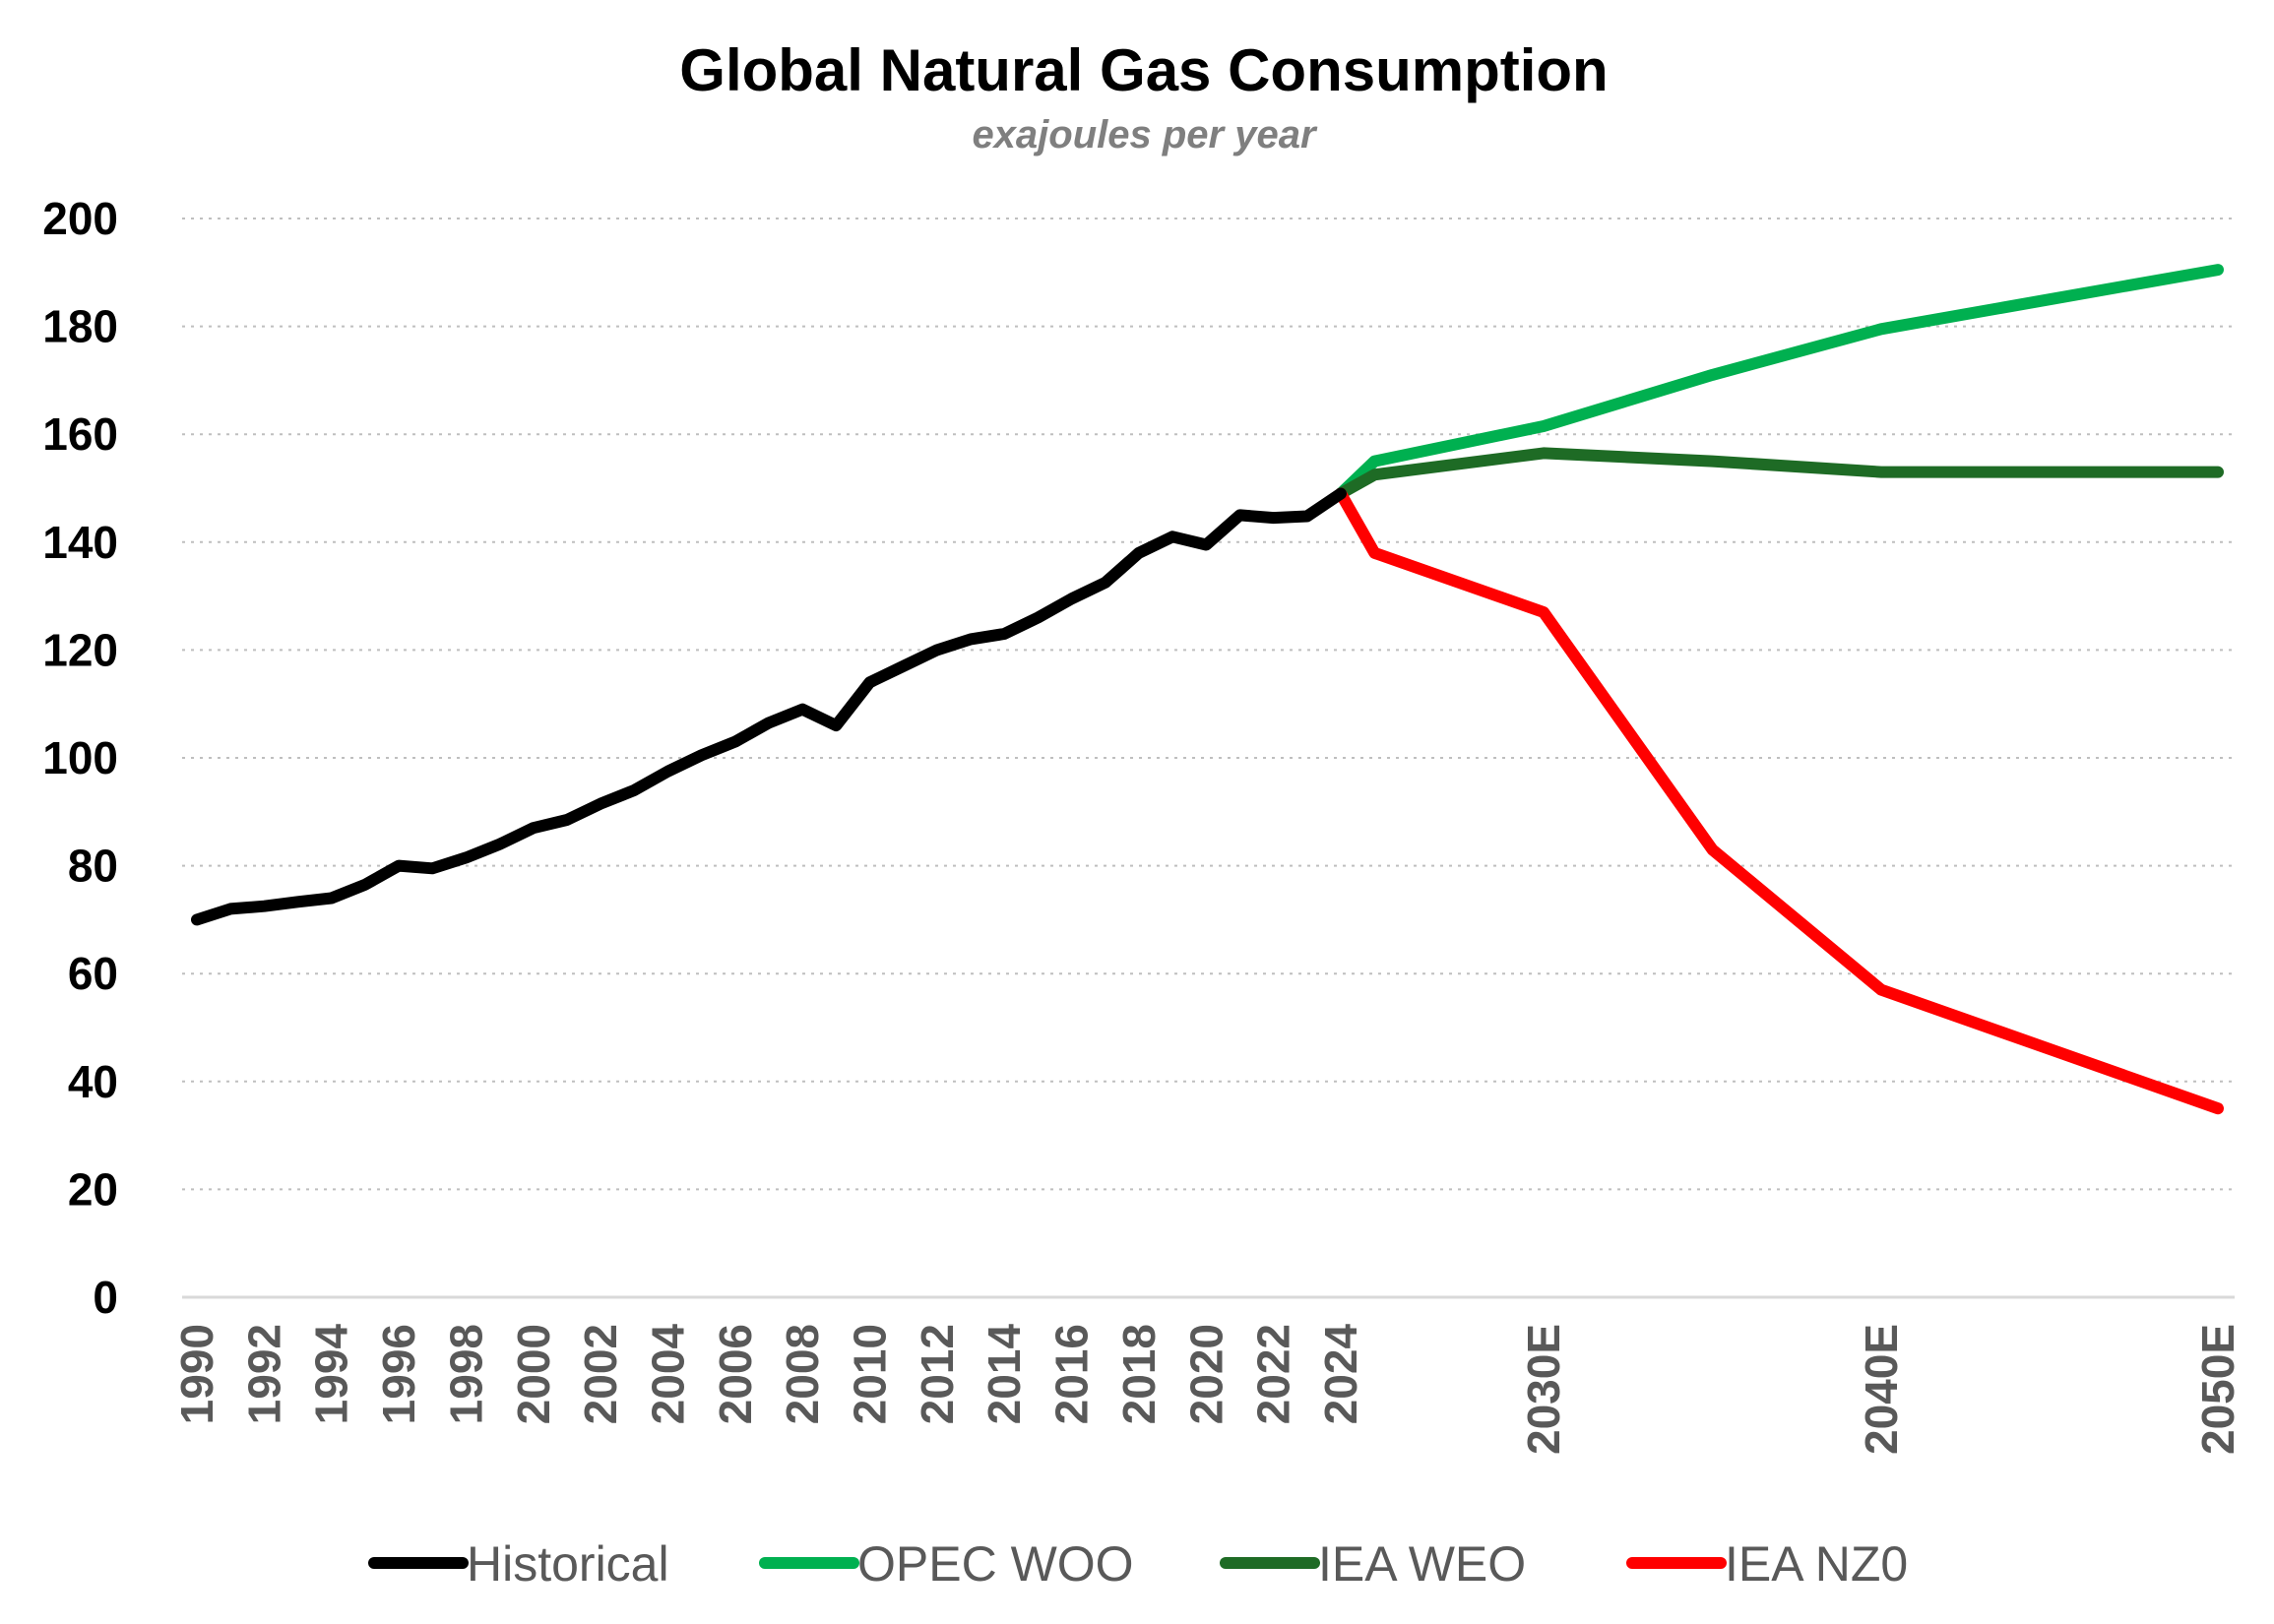 This screenshot has height=1624, width=2274. What do you see at coordinates (1881, 1389) in the screenshot?
I see `x-tick-label: 2040E` at bounding box center [1881, 1389].